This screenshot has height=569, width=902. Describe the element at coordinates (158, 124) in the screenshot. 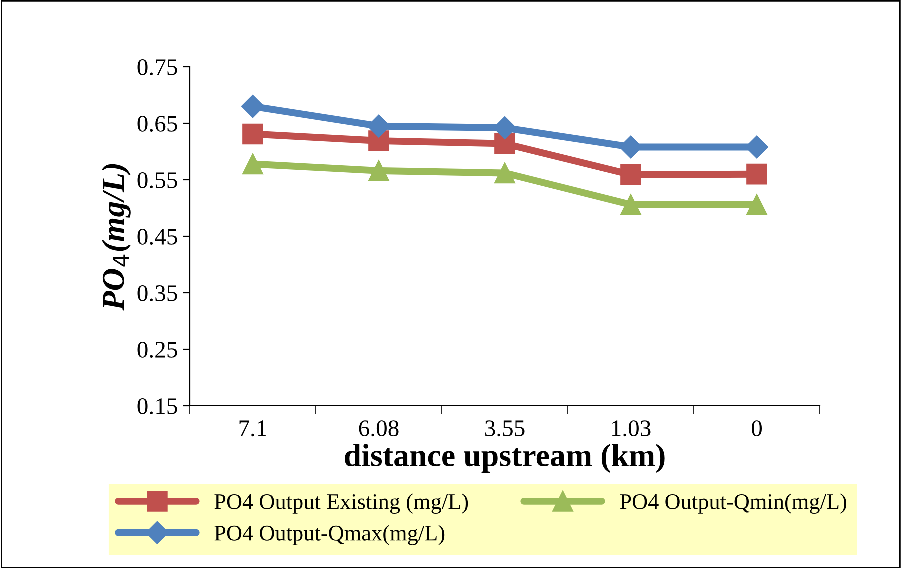

I see `y-tick-label: 0.65` at that location.